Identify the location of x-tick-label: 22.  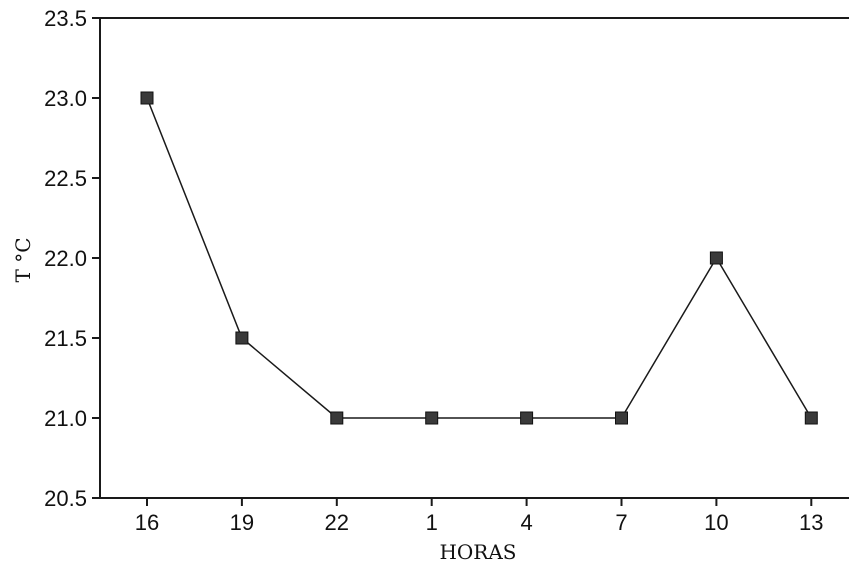
(337, 522).